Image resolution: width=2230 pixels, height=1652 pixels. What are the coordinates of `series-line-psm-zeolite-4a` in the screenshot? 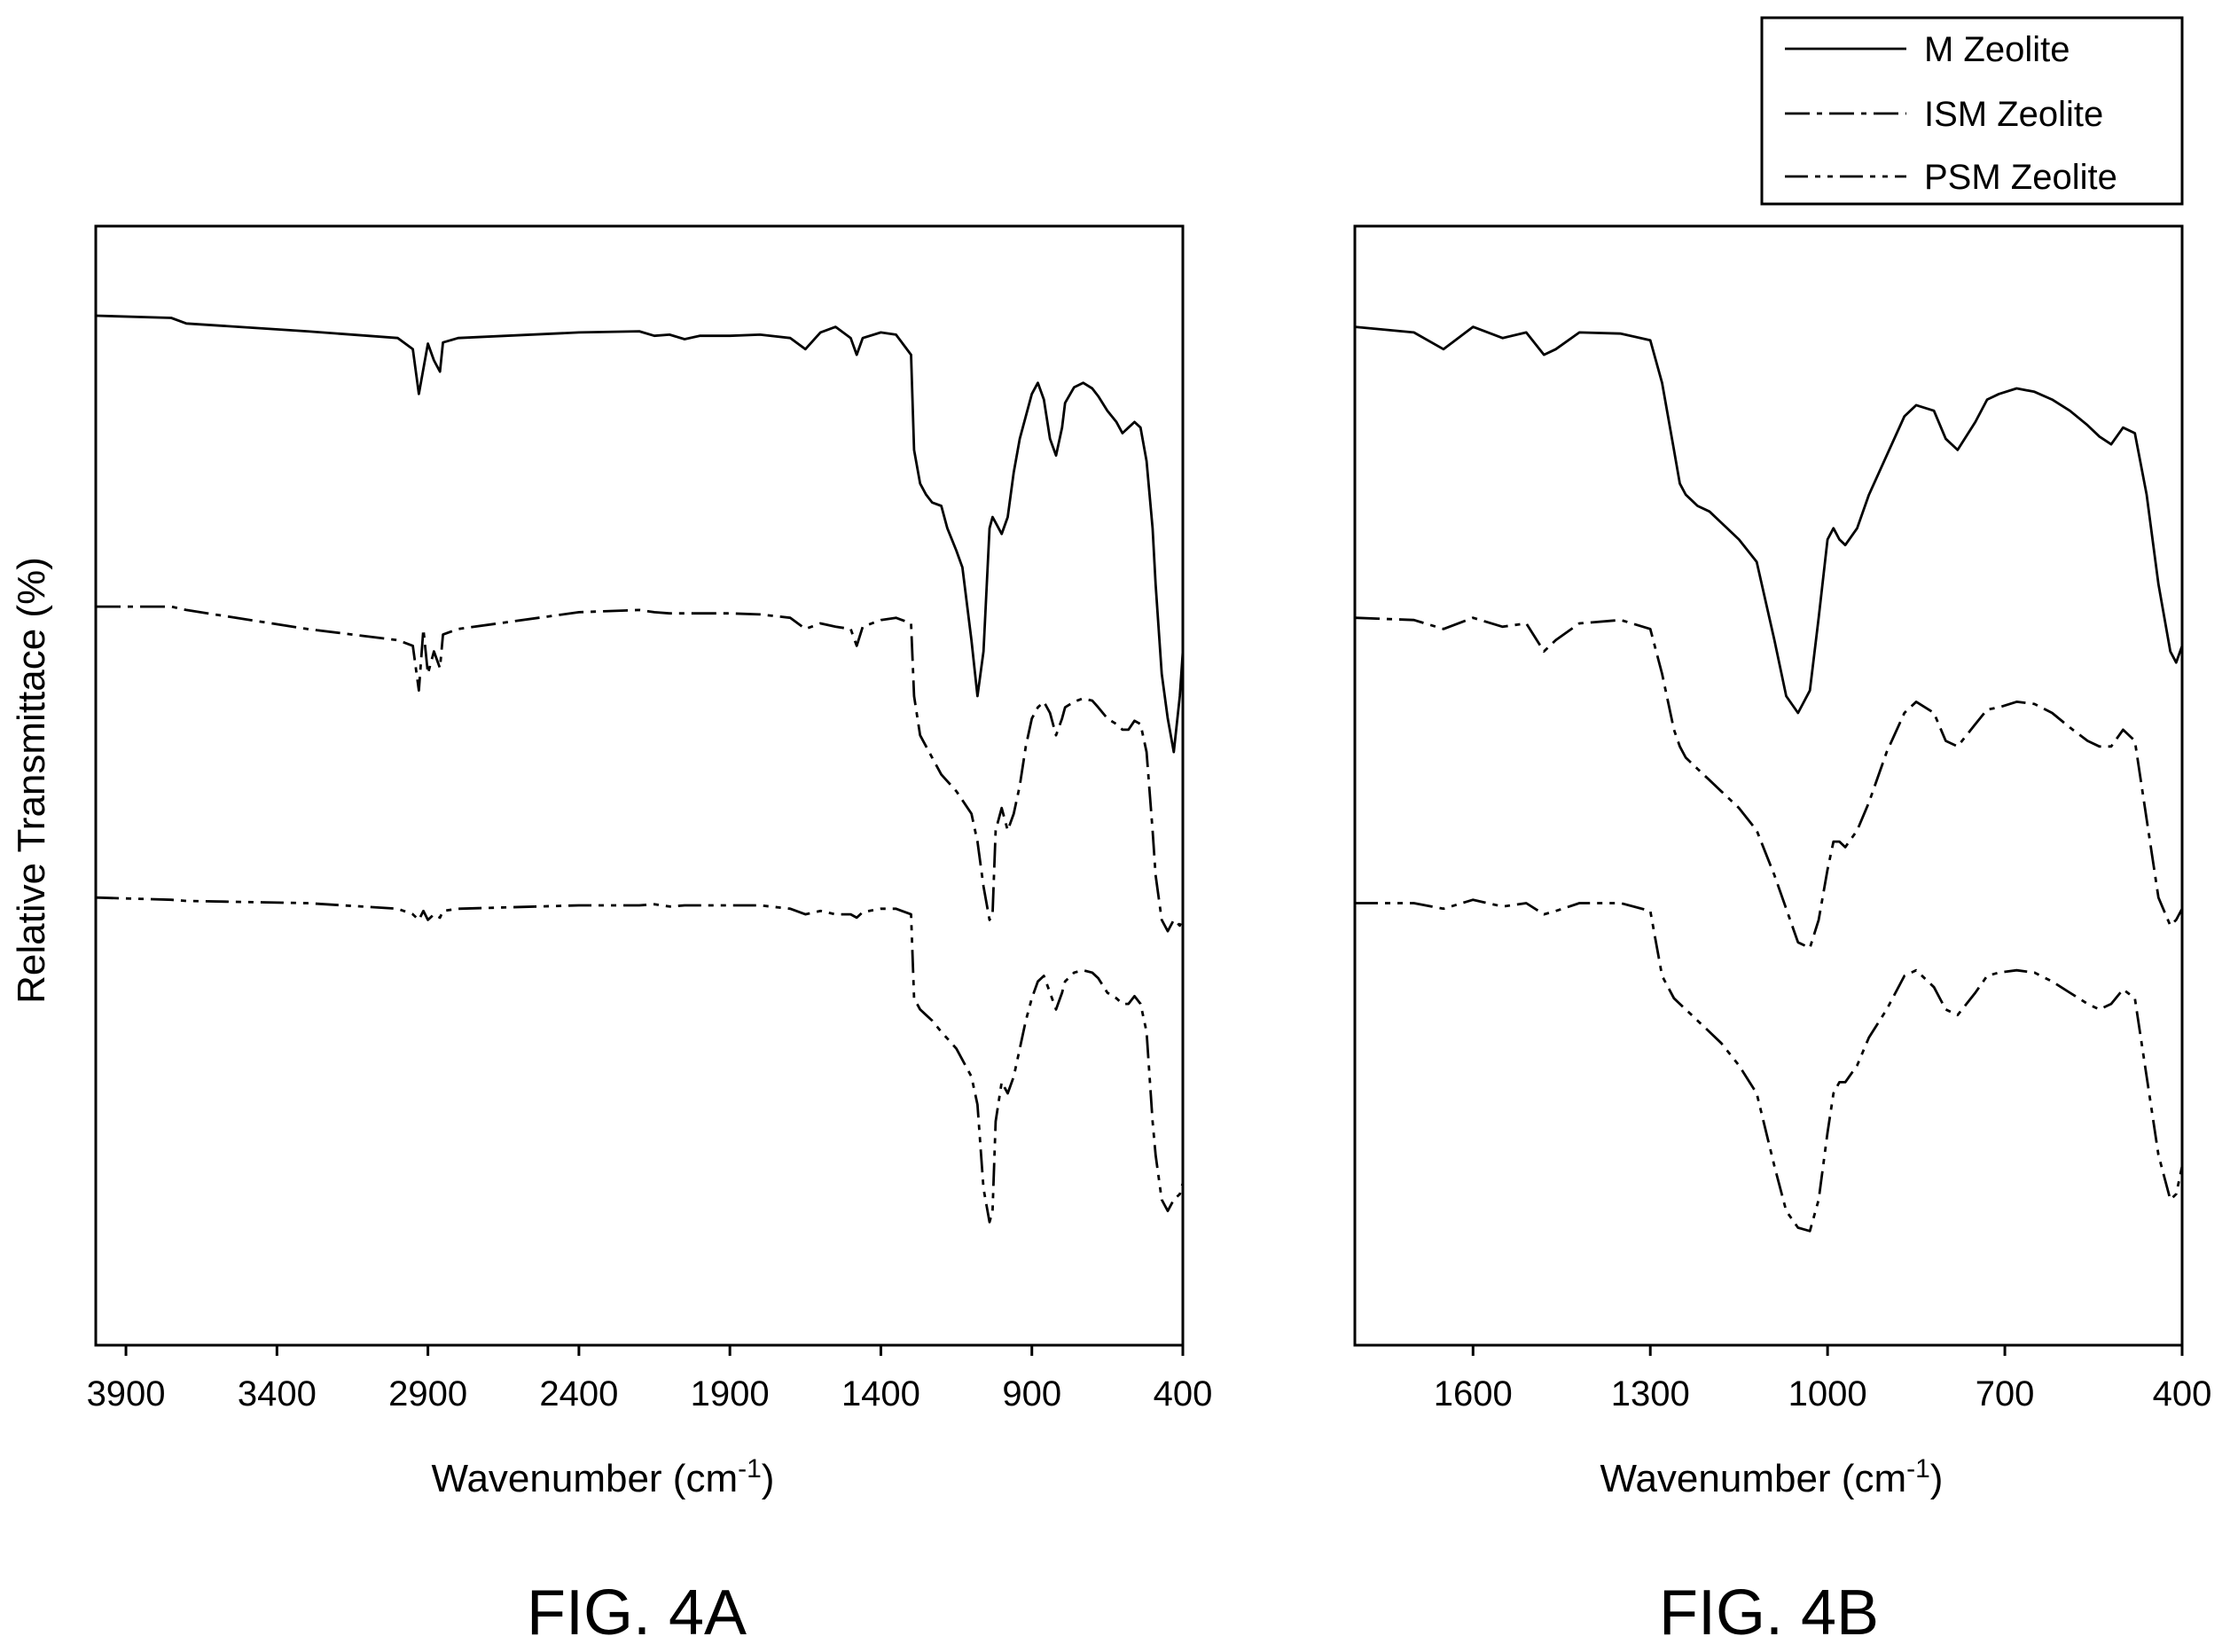 It's located at (640, 1060).